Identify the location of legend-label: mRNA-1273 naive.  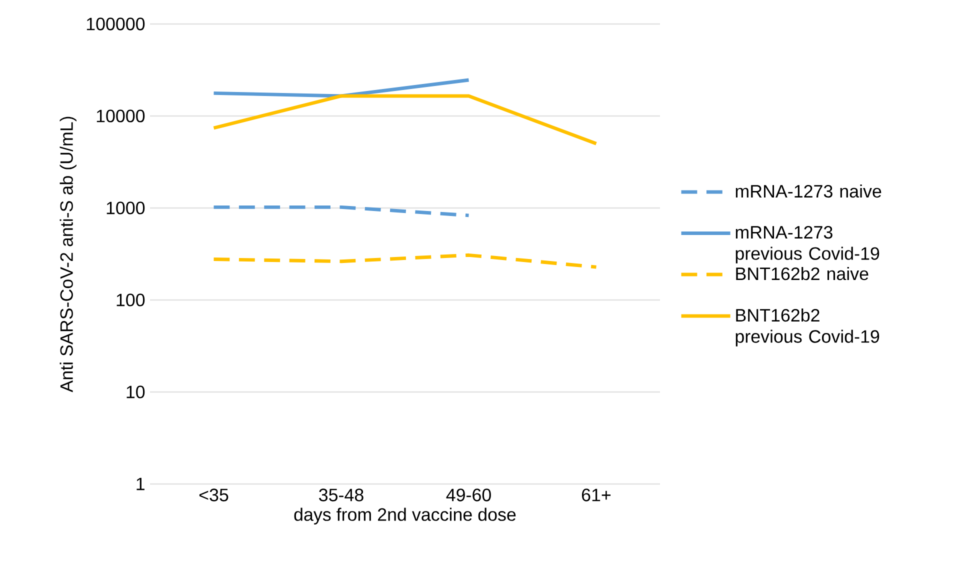
(809, 191).